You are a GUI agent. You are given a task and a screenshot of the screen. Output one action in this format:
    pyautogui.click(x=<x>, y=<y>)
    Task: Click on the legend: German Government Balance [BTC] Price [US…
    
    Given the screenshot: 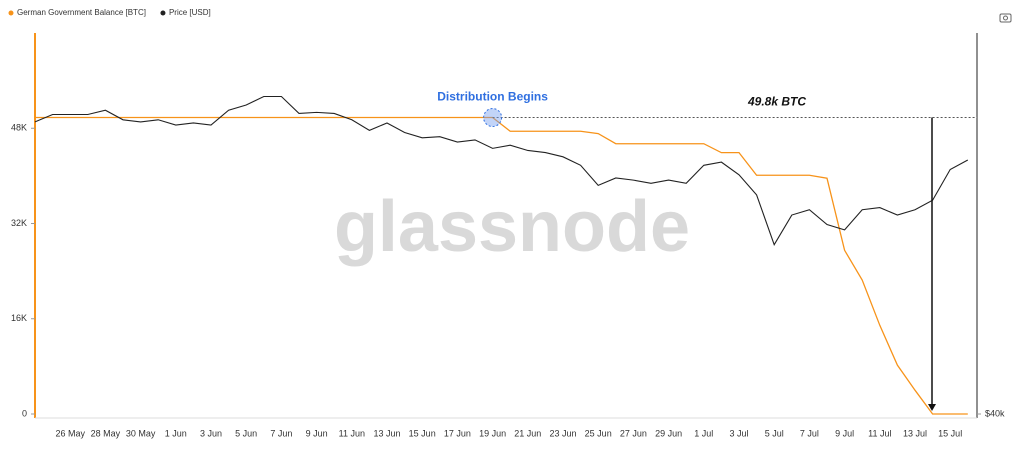 What is the action you would take?
    pyautogui.click(x=109, y=12)
    